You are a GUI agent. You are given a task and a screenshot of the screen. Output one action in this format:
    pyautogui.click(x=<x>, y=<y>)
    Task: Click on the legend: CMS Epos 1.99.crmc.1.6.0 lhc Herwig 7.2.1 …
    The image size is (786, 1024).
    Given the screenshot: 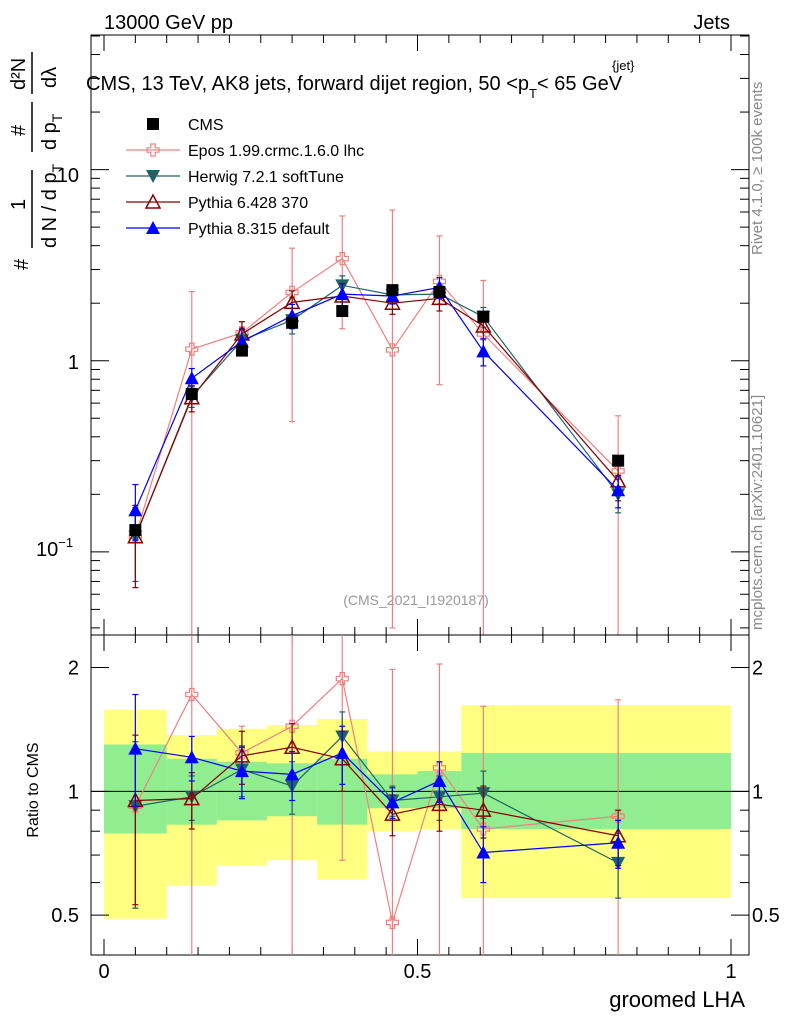 What is the action you would take?
    pyautogui.click(x=245, y=177)
    